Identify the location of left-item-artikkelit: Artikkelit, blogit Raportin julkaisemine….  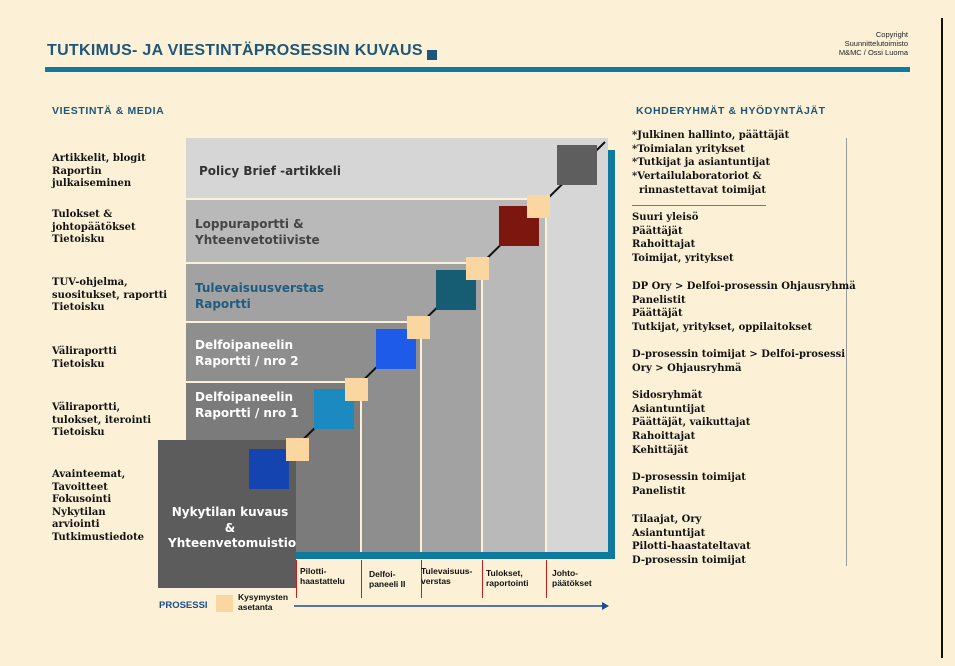
(114, 172).